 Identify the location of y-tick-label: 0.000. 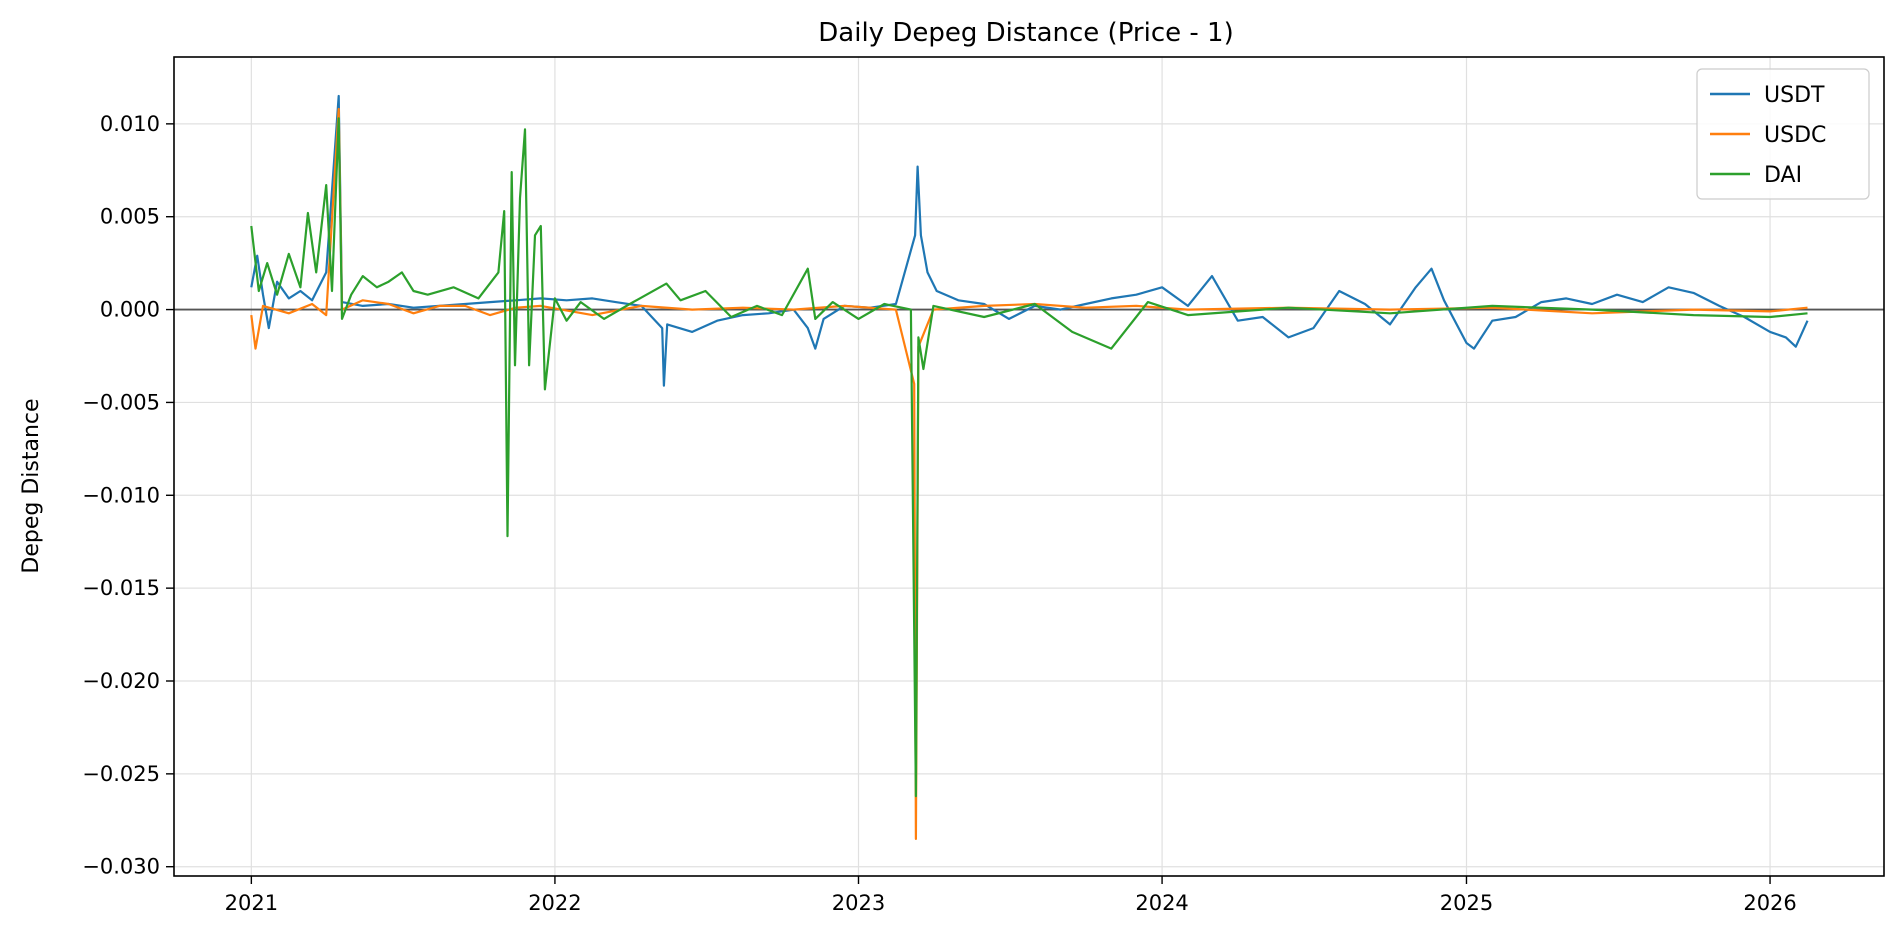
(130, 310).